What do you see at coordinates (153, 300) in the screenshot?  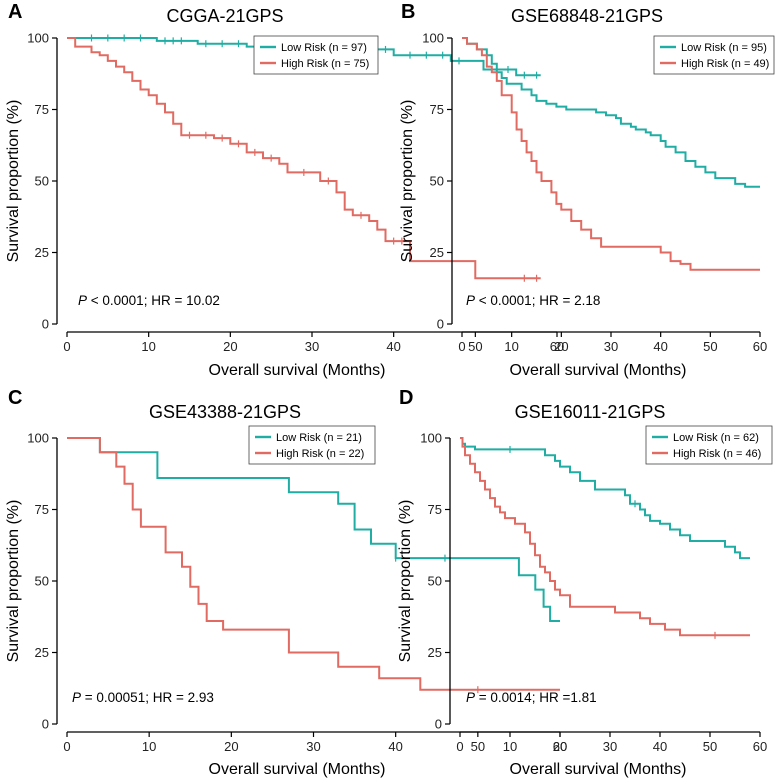 I see `stat-values: < 0.0001; HR = 10.02` at bounding box center [153, 300].